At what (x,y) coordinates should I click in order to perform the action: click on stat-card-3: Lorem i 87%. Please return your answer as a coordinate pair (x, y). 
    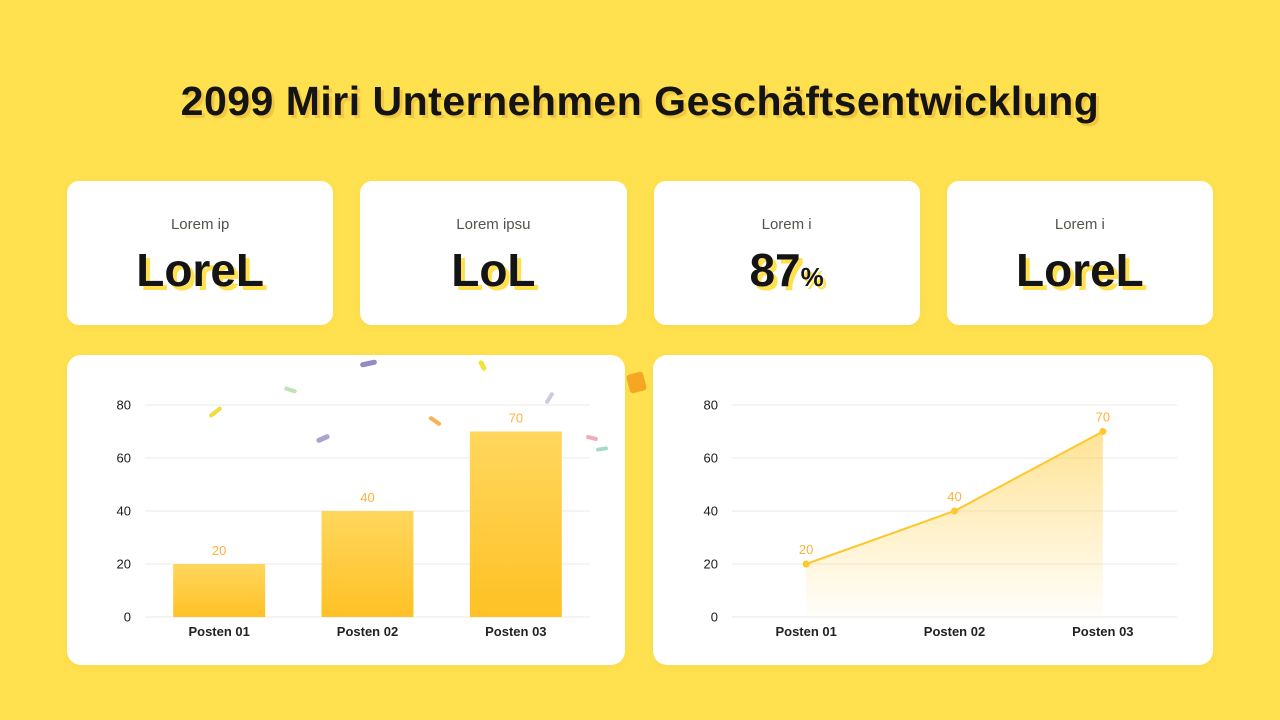
    Looking at the image, I should click on (786, 253).